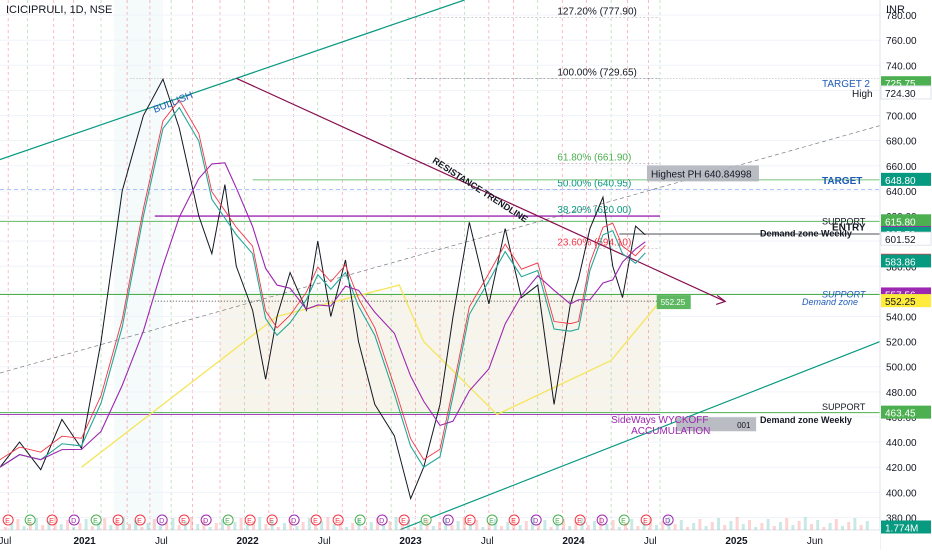  What do you see at coordinates (895, 10) in the screenshot?
I see `currency-label: INR` at bounding box center [895, 10].